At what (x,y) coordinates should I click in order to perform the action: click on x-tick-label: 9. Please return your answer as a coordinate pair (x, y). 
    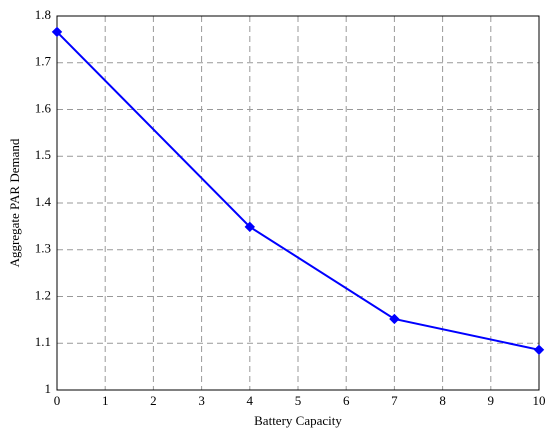
    Looking at the image, I should click on (491, 400).